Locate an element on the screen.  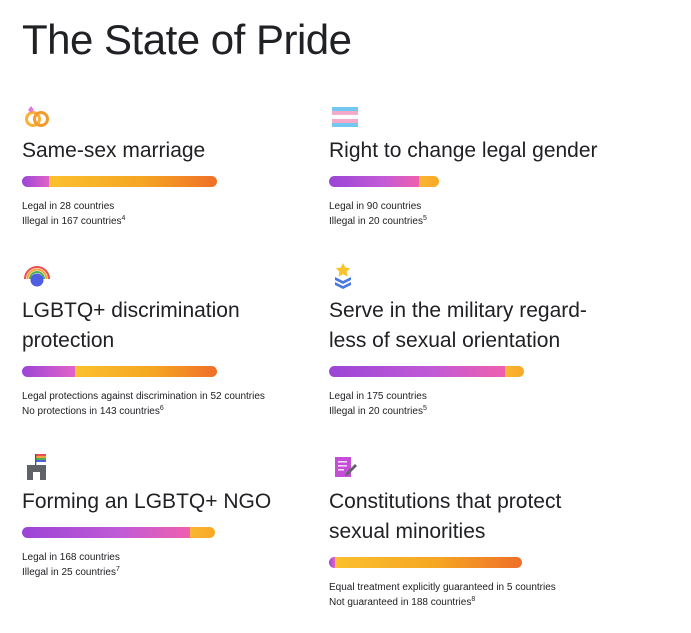
trans-flag-icon is located at coordinates (345, 117).